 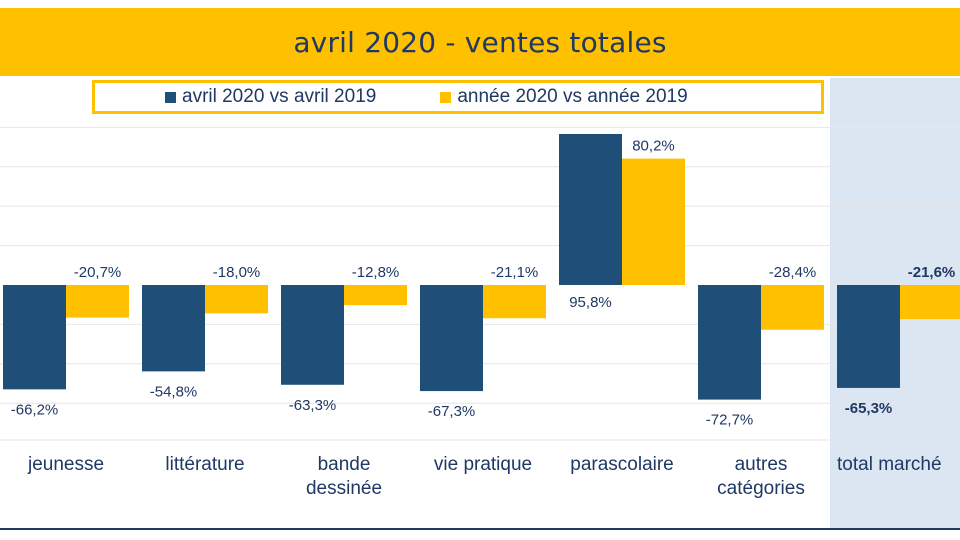 I want to click on category-label-line: autres, so click(x=761, y=464).